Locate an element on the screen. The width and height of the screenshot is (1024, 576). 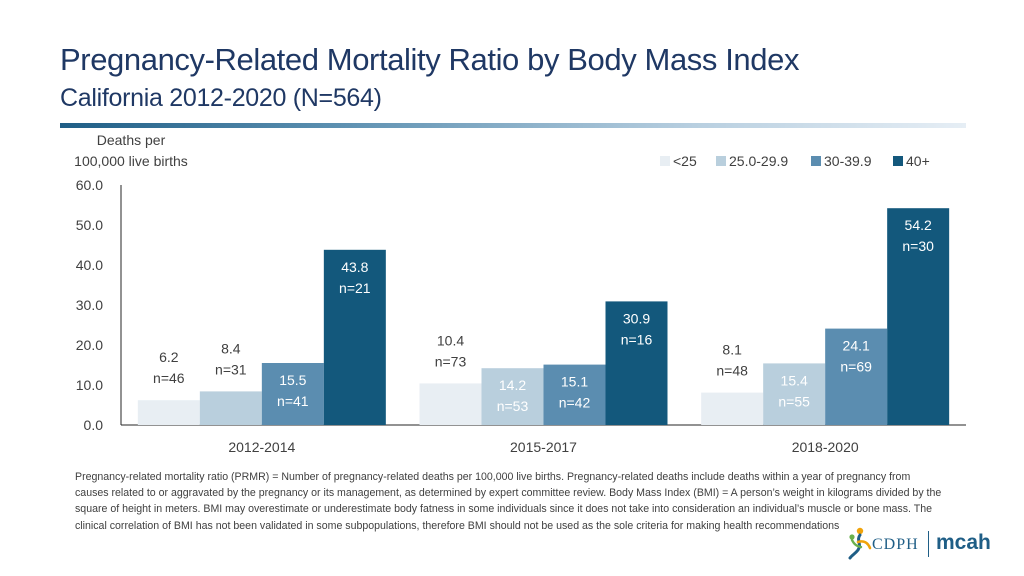
data-label-n: n=48 is located at coordinates (732, 371).